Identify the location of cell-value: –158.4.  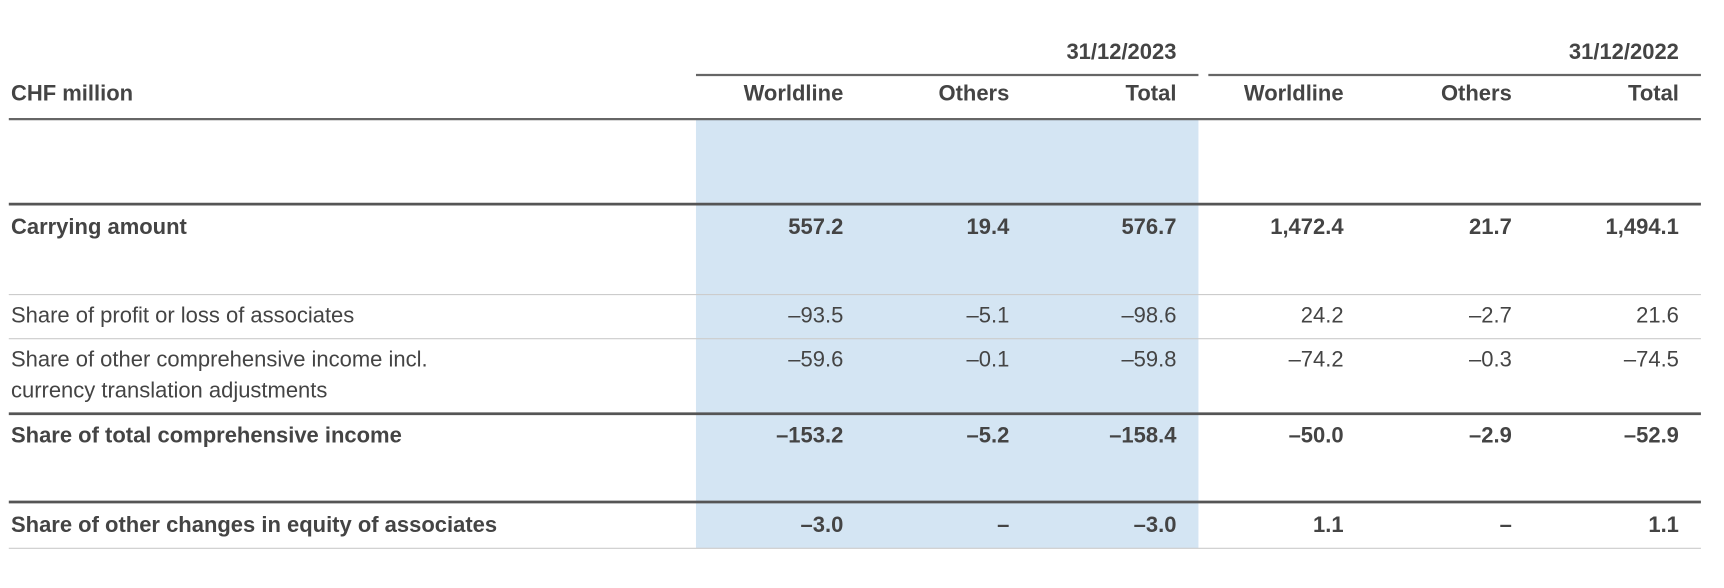
(1143, 435).